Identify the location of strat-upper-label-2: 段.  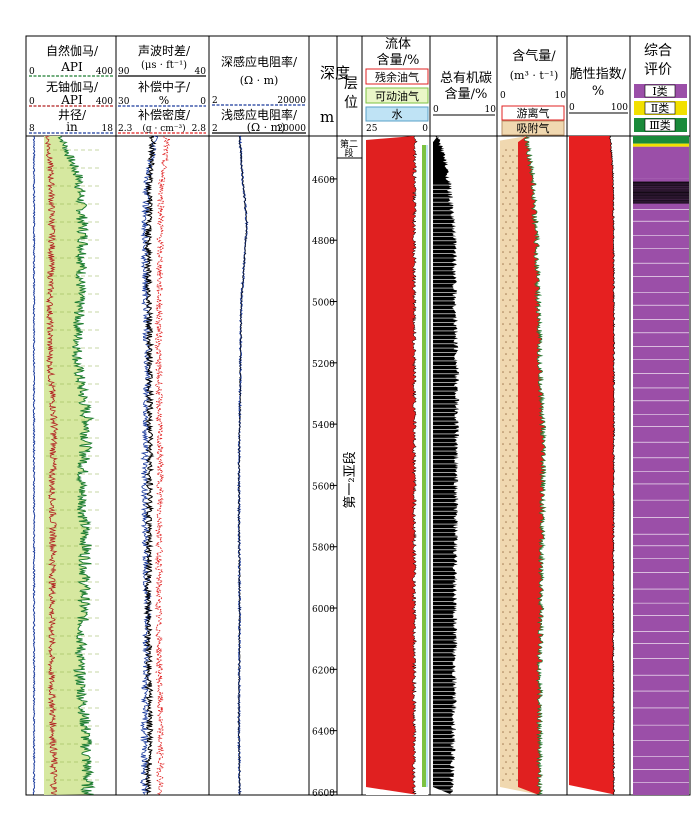
(348, 153).